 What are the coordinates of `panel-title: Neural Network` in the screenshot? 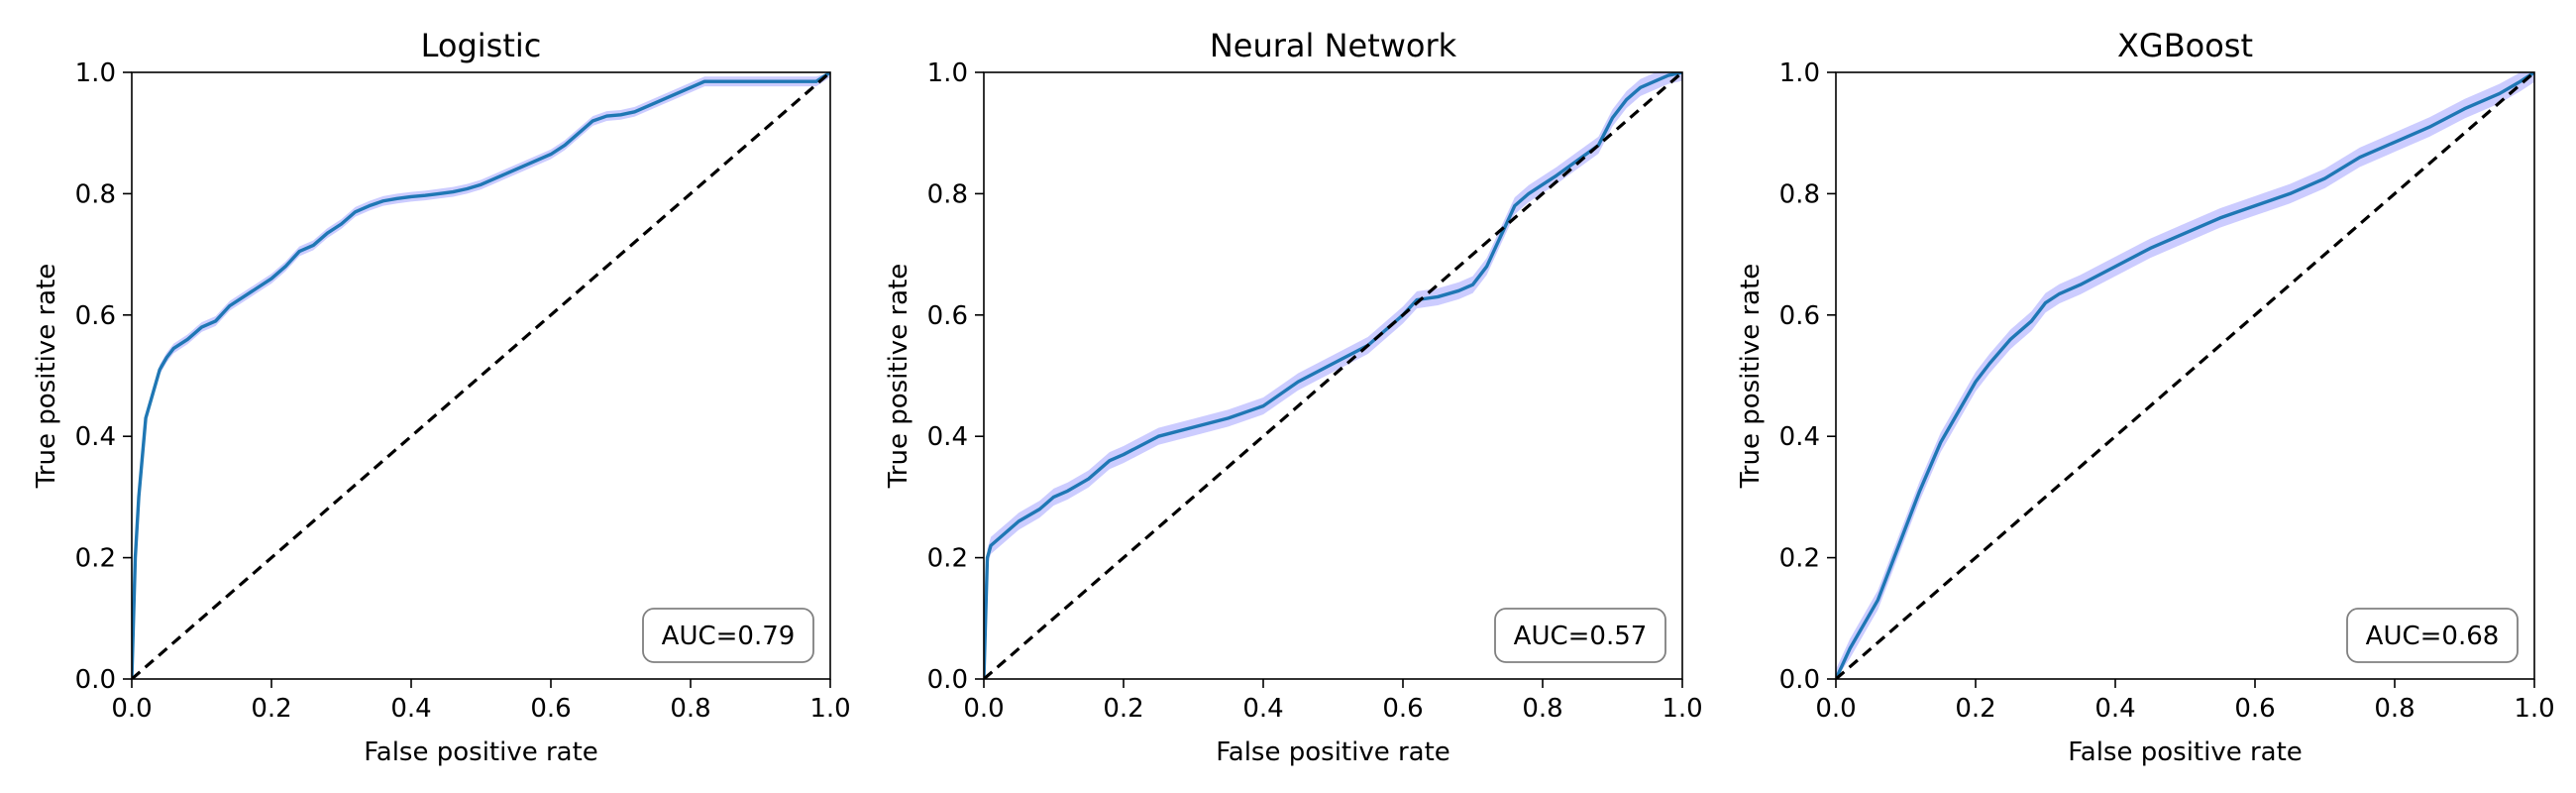 It's located at (1333, 45).